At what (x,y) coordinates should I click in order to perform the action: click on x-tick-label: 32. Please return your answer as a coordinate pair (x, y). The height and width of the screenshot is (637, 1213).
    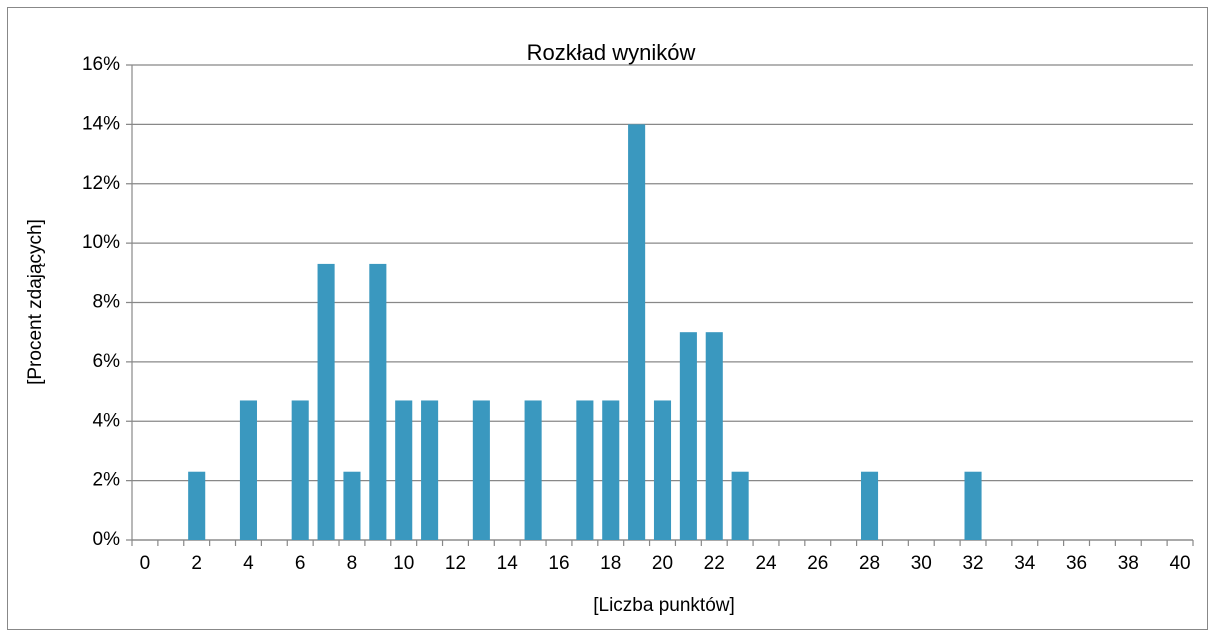
    Looking at the image, I should click on (972, 563).